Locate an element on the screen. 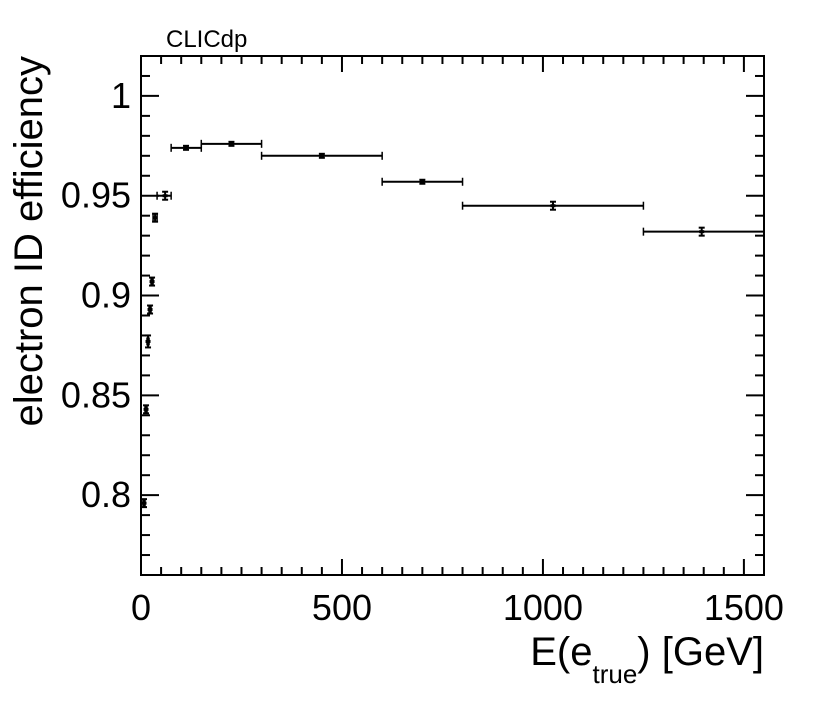 The width and height of the screenshot is (830, 703). y-tick-label: 0.85 is located at coordinates (96, 394).